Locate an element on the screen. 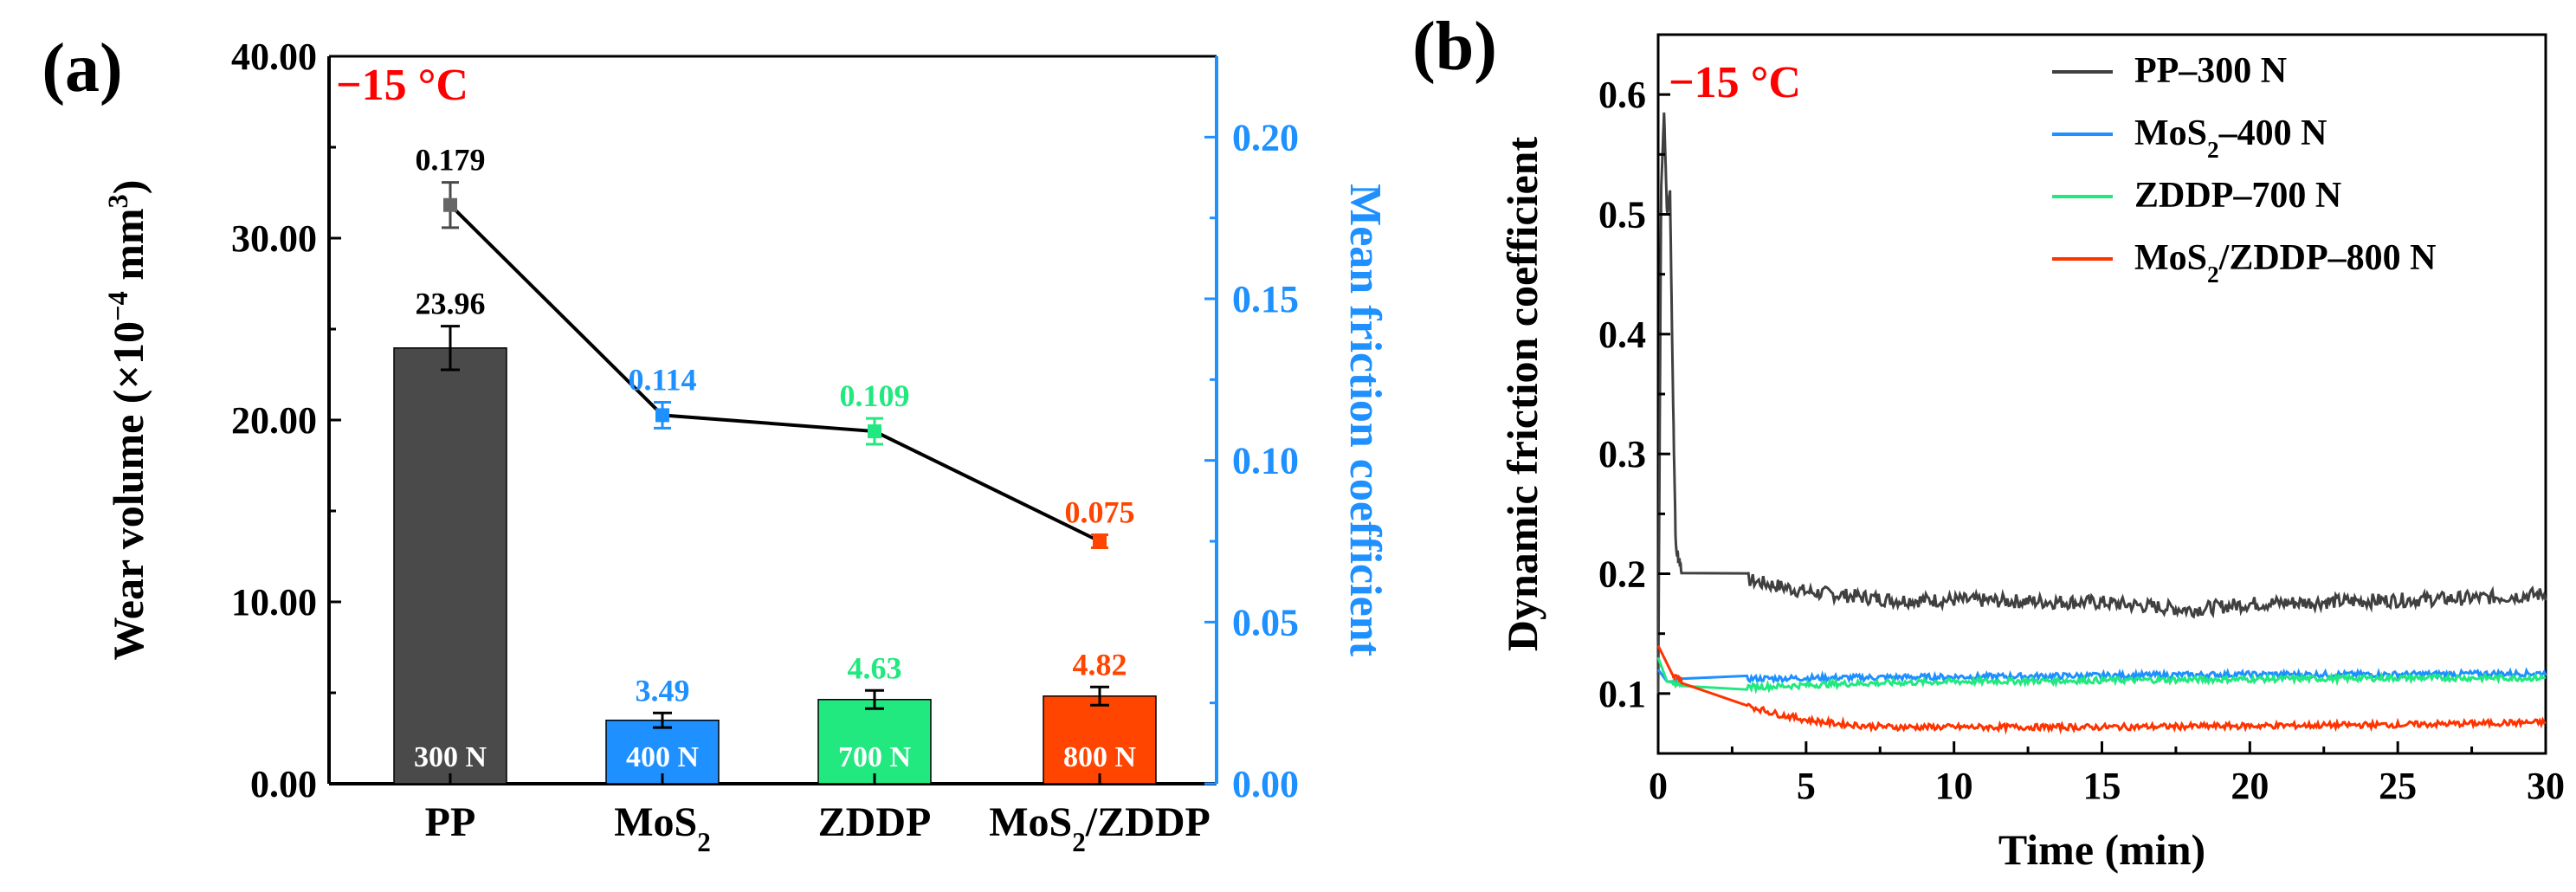 The image size is (2576, 892). friction-value-label: 0.114 is located at coordinates (662, 379).